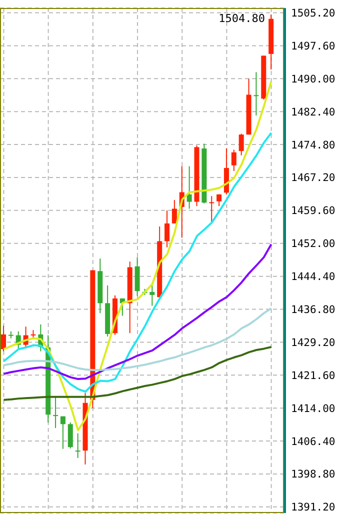 Image resolution: width=343 pixels, height=516 pixels. I want to click on y-tick-label: 1406.40, so click(313, 442).